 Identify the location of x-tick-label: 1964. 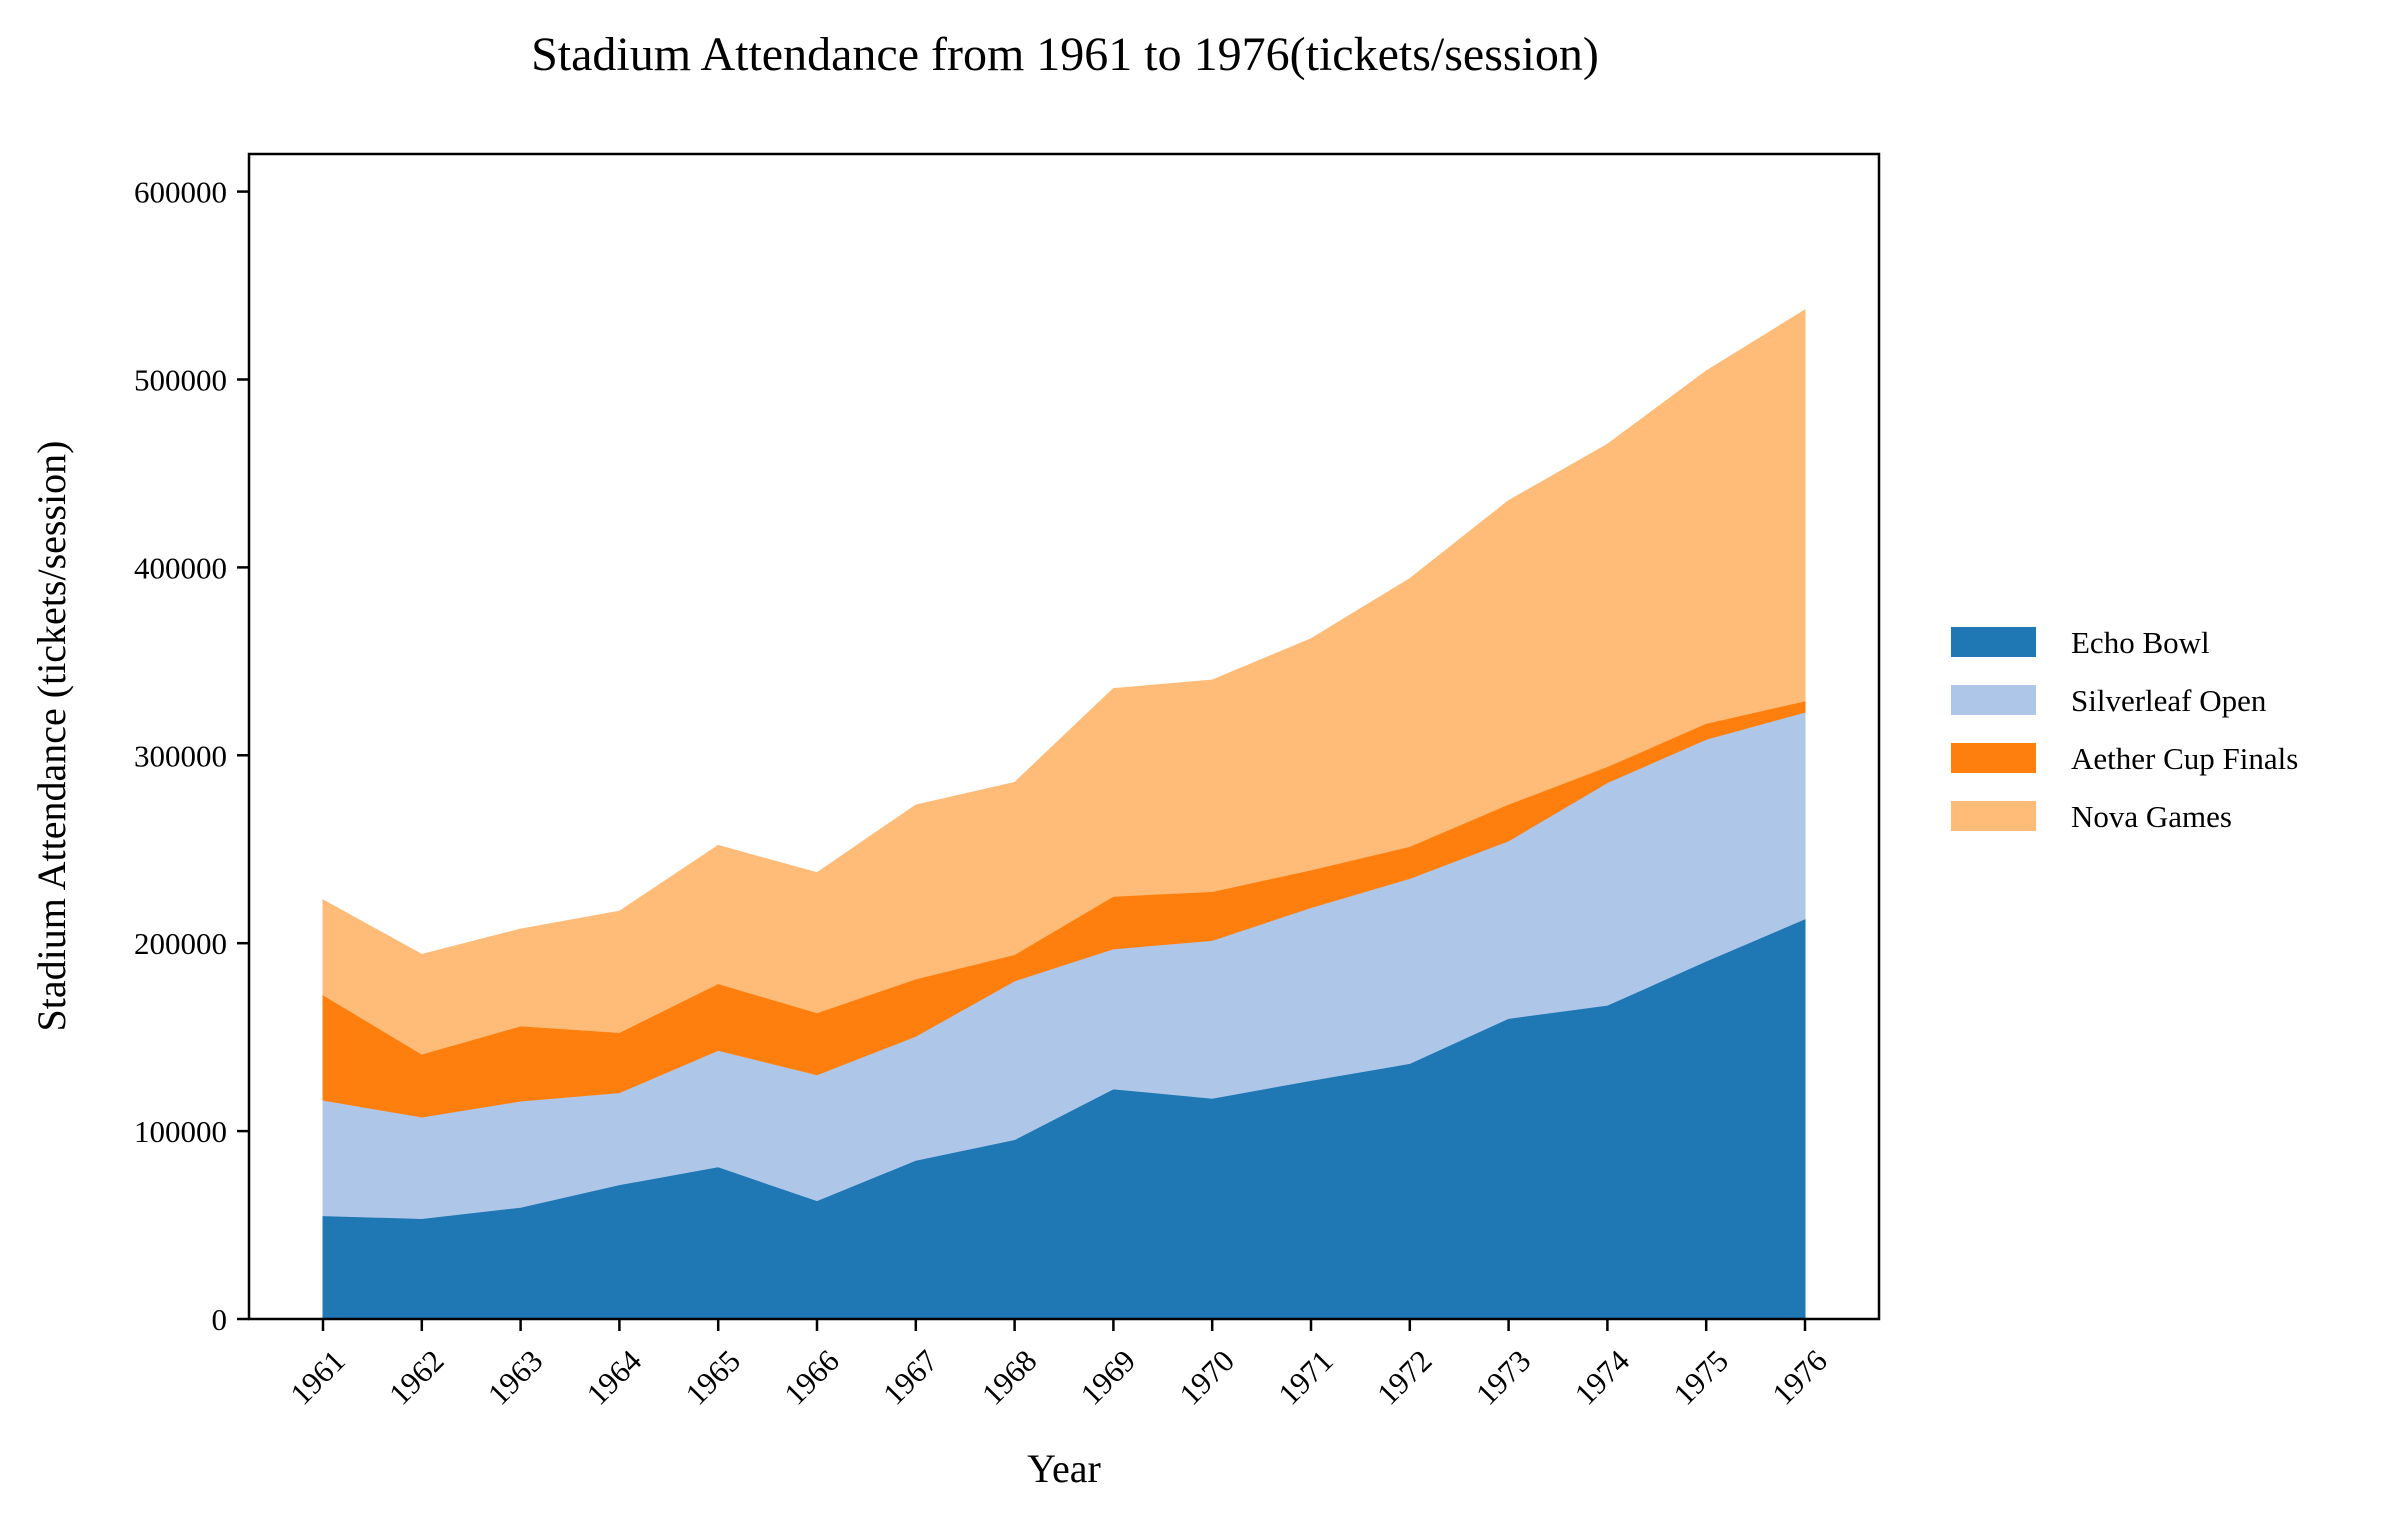
(614, 1377).